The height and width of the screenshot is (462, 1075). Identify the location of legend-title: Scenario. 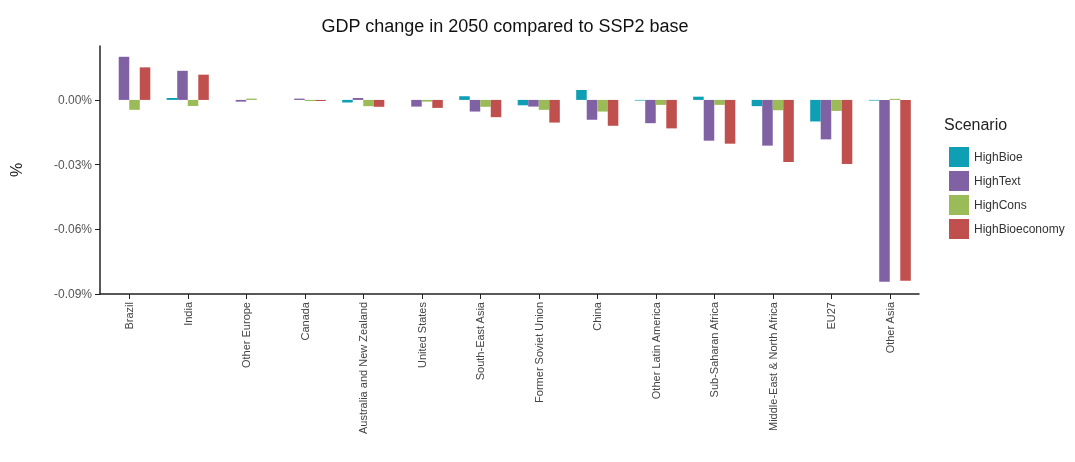
(976, 124).